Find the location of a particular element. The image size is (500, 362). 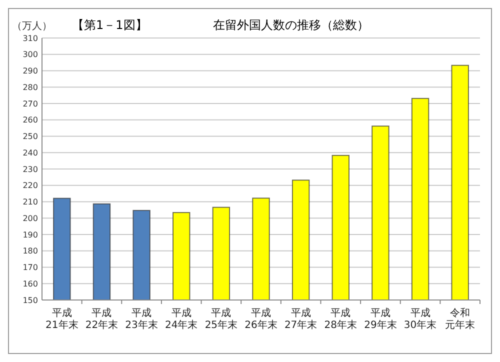

y-tick-label: 220 is located at coordinates (30, 185).